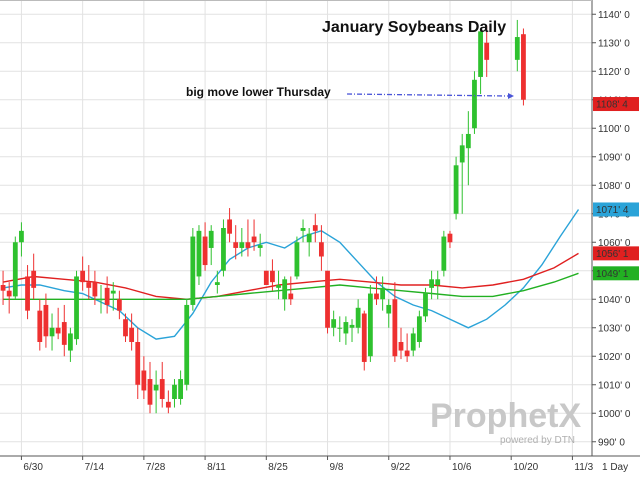 The width and height of the screenshot is (640, 485). What do you see at coordinates (614, 157) in the screenshot?
I see `y-tick-label: 1090' 0` at bounding box center [614, 157].